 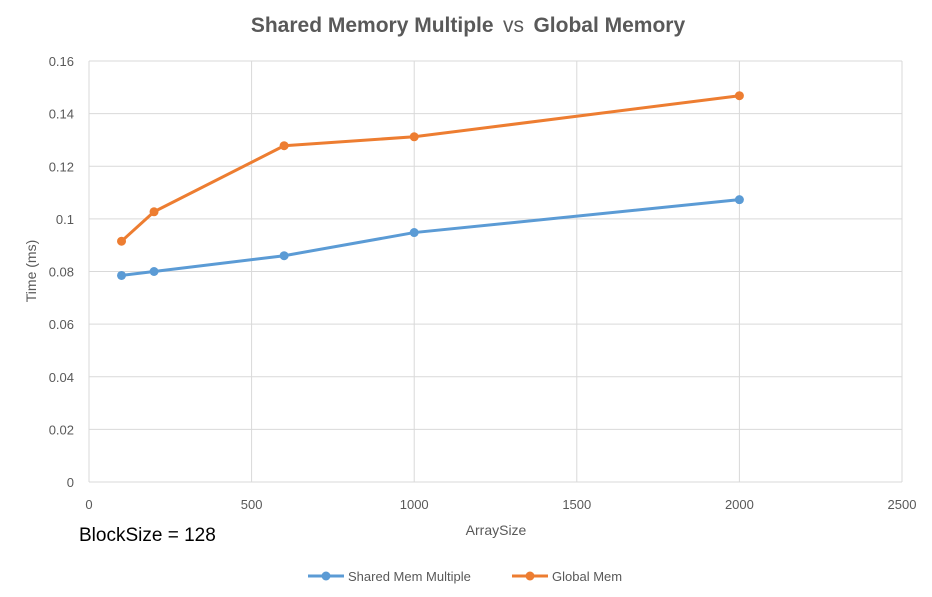 What do you see at coordinates (70, 482) in the screenshot?
I see `y-tick-label: 0` at bounding box center [70, 482].